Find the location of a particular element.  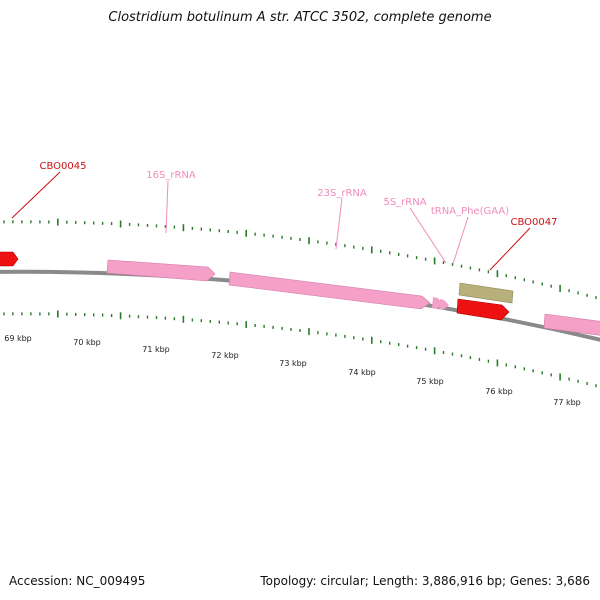

feature-rrna-right is located at coordinates (571, 324).